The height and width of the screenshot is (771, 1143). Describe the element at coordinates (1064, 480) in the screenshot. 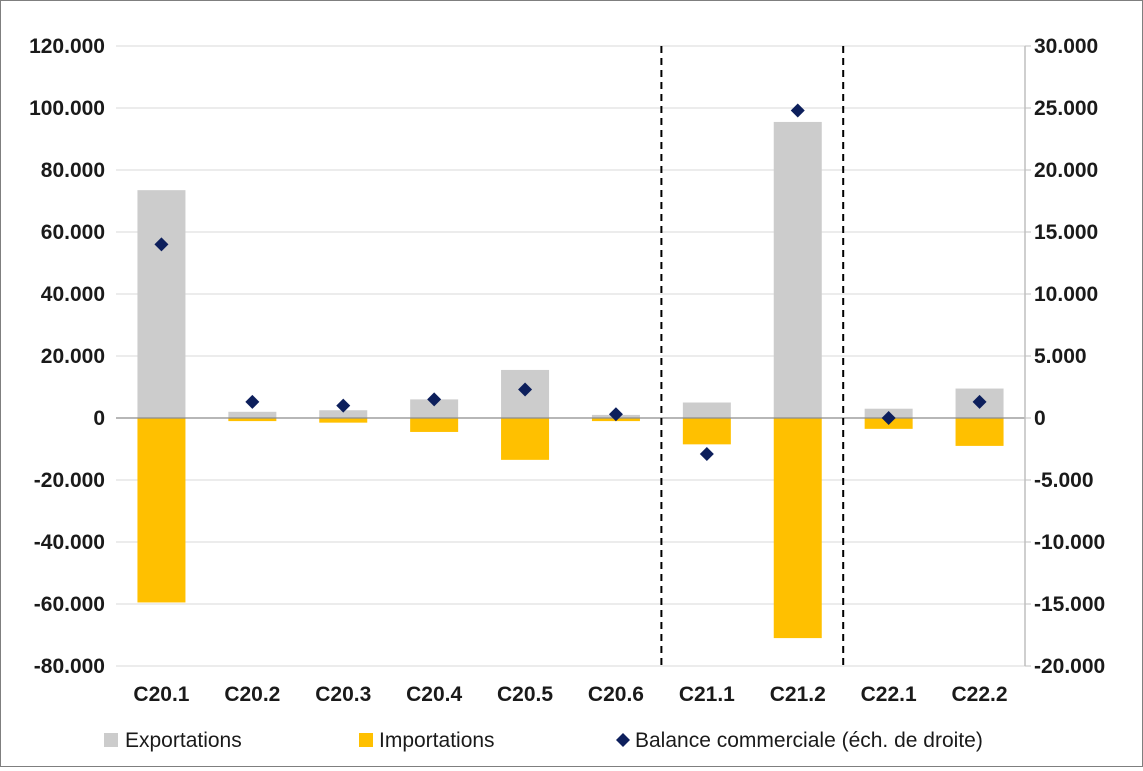

I see `right-axis-tick-label: -5.000` at that location.